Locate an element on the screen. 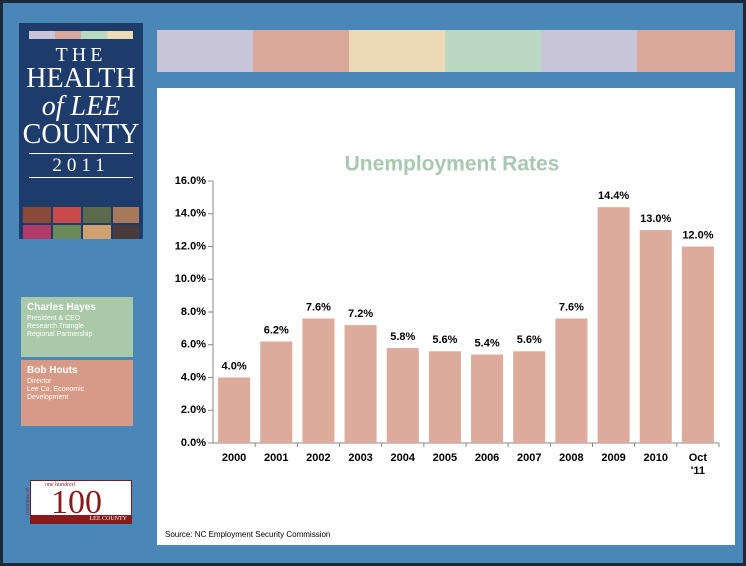 Image resolution: width=746 pixels, height=566 pixels. x-tick-label: 2003 is located at coordinates (360, 458).